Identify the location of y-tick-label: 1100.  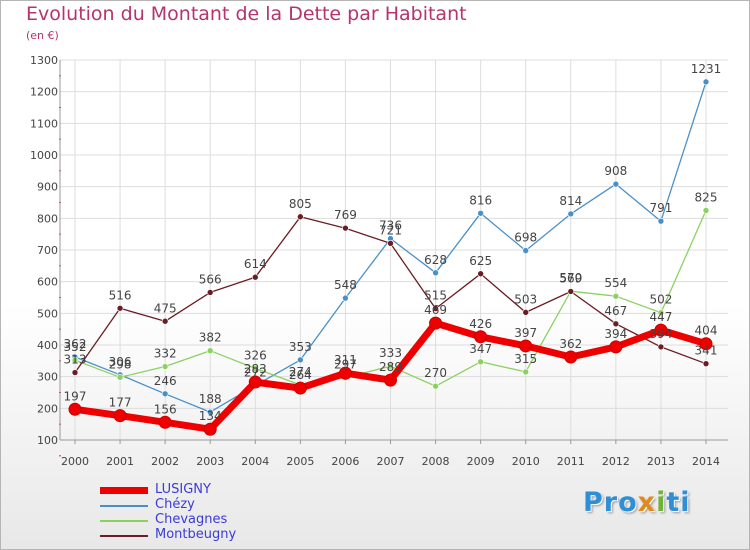
(44, 123).